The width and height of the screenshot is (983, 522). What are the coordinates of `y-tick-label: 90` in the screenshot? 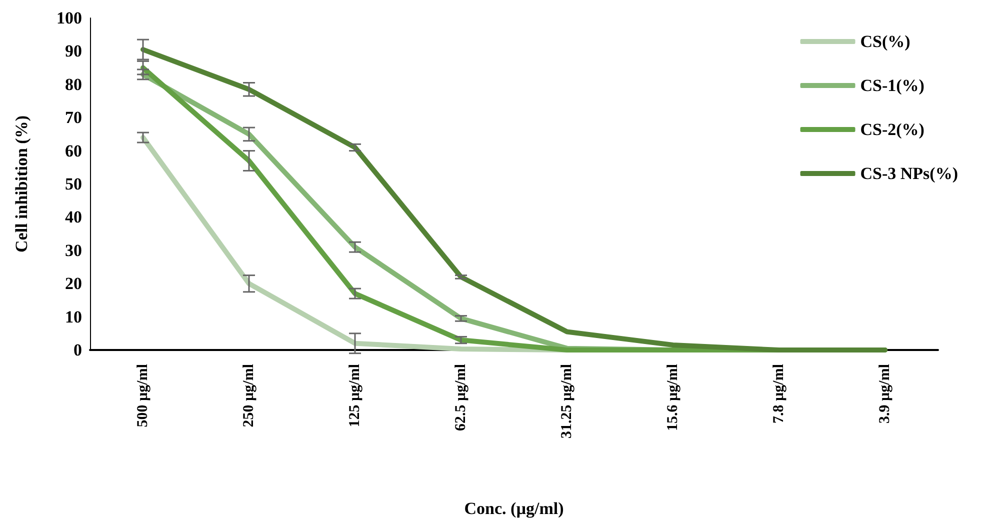 It's located at (73, 51).